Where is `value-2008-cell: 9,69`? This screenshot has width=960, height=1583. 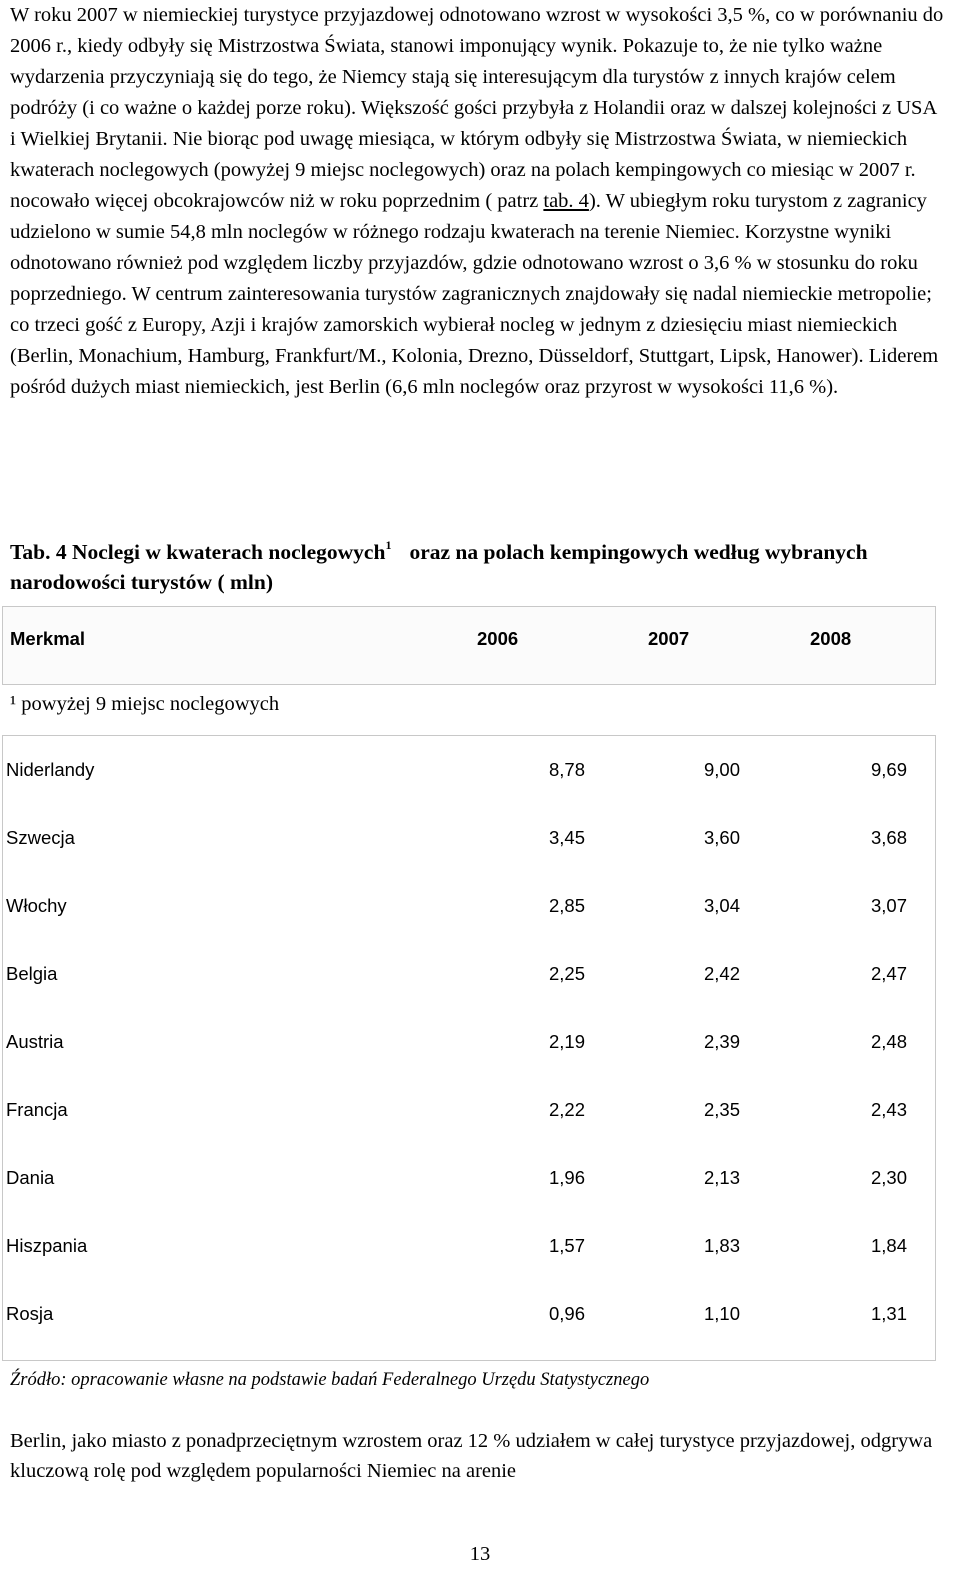
value-2008-cell: 9,69 is located at coordinates (888, 769).